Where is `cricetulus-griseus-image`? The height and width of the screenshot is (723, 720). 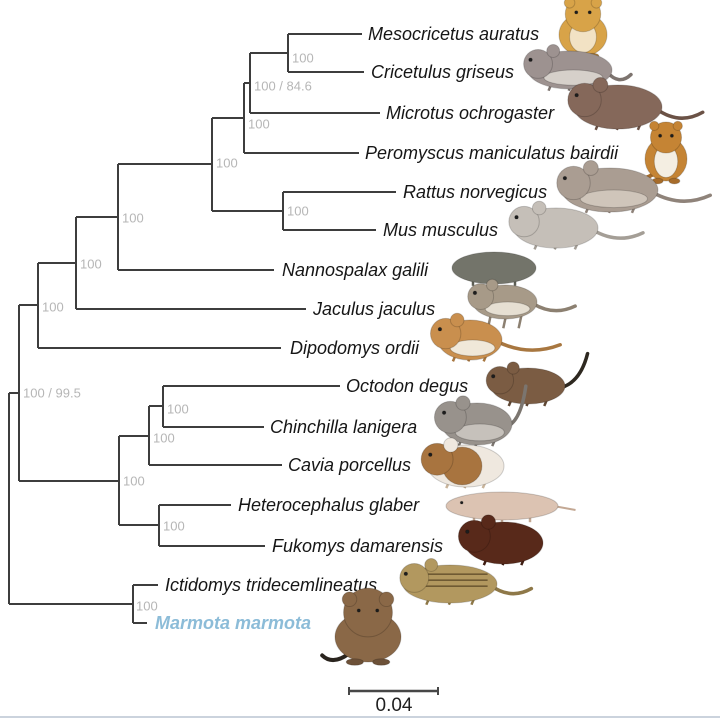
cricetulus-griseus-image is located at coordinates (578, 68).